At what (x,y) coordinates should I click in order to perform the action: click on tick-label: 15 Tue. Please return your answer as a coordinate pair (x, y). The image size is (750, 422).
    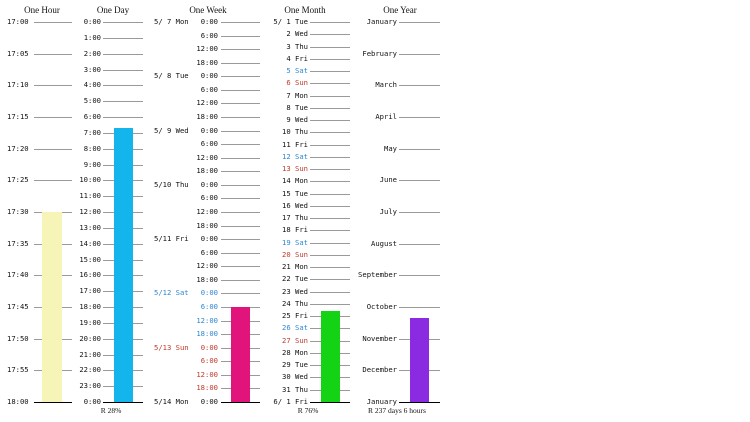
    Looking at the image, I should click on (295, 193).